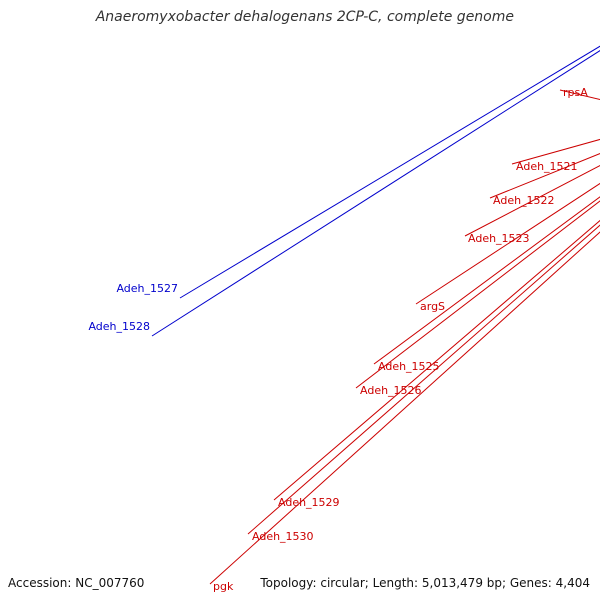 The width and height of the screenshot is (600, 600). What do you see at coordinates (119, 326) in the screenshot?
I see `gene-label: Adeh_1528` at bounding box center [119, 326].